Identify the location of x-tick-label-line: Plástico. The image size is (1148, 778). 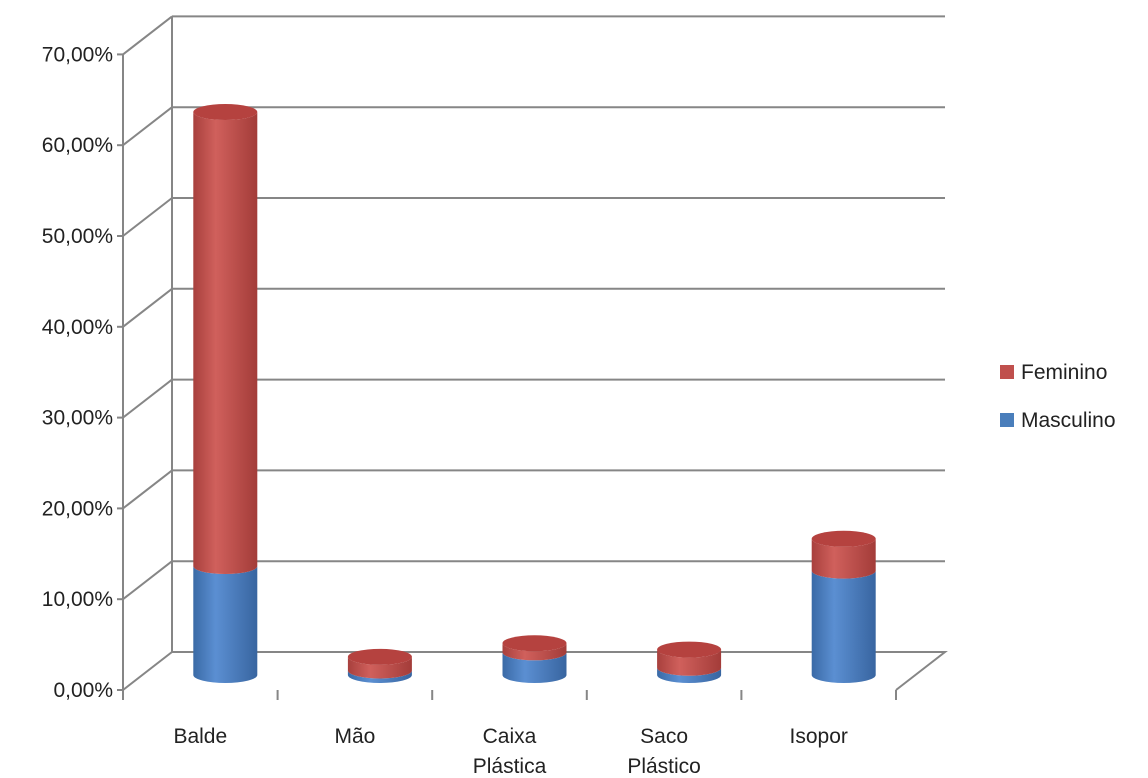
(664, 766).